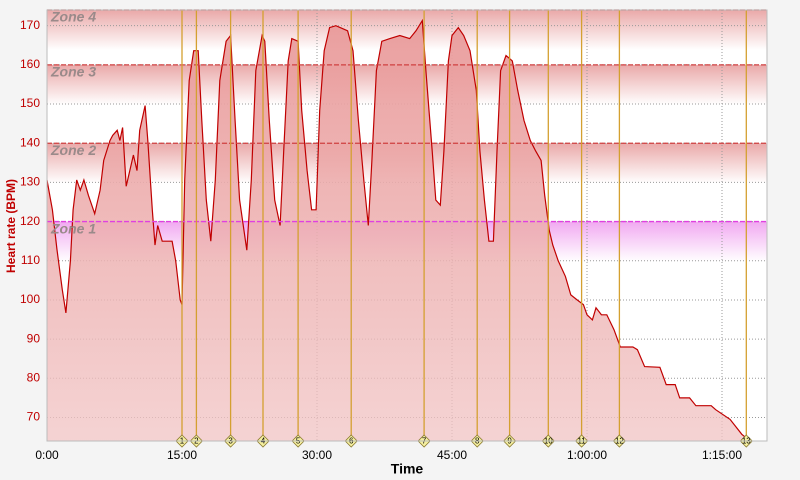 The width and height of the screenshot is (800, 480). What do you see at coordinates (11, 226) in the screenshot?
I see `y-axis-label: Heart rate (BPM)` at bounding box center [11, 226].